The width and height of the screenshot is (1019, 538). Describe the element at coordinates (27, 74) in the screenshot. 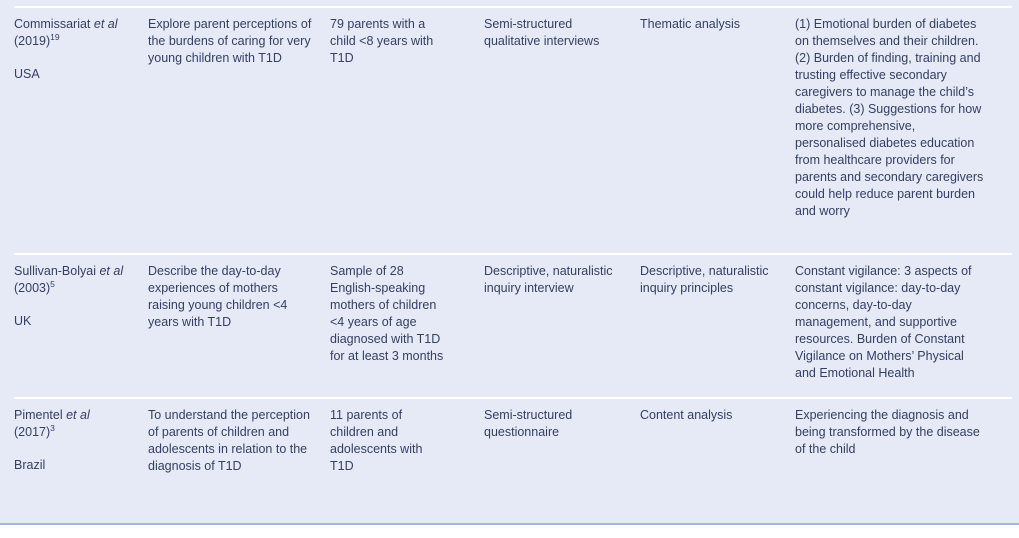

I see `study-country: USA` at that location.